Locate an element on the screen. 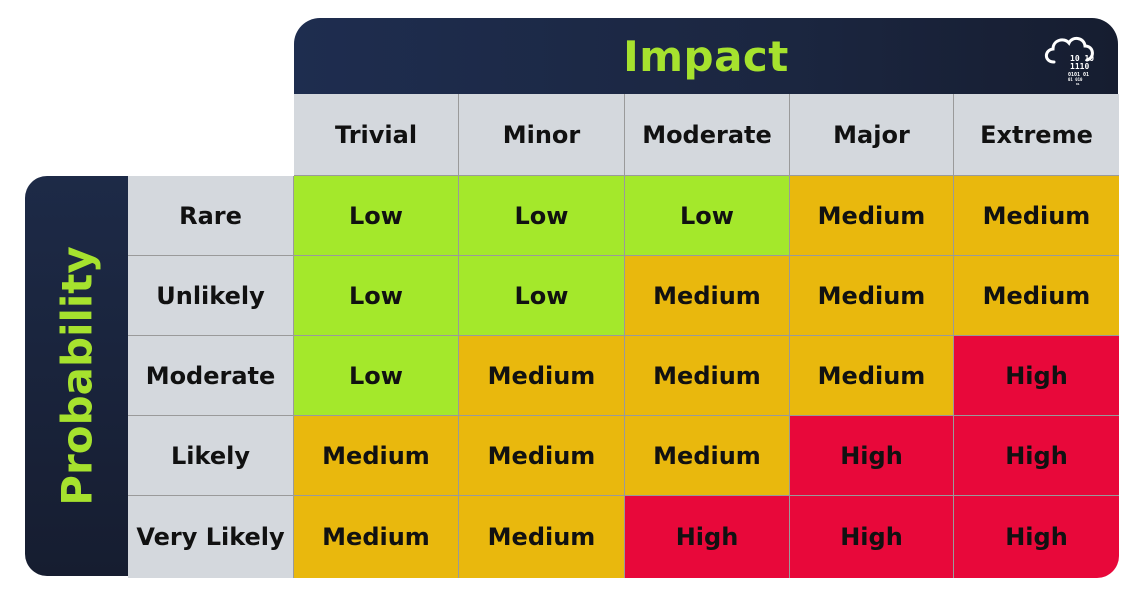 The height and width of the screenshot is (596, 1140). impact-level-moderate: Moderate is located at coordinates (707, 135).